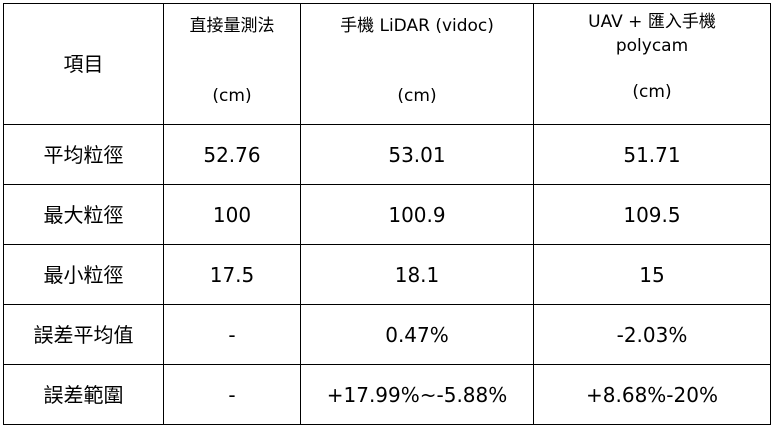  What do you see at coordinates (232, 64) in the screenshot?
I see `header-direct-cell: 直接量測法 (cm)` at bounding box center [232, 64].